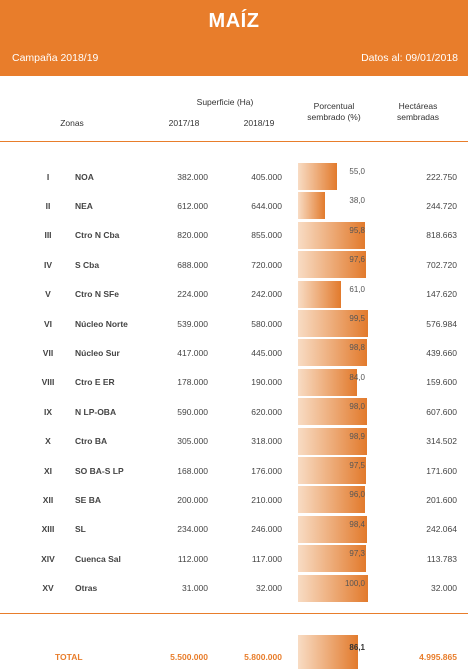 The width and height of the screenshot is (468, 671). Describe the element at coordinates (266, 499) in the screenshot. I see `surface-2018-19: 210.000` at that location.